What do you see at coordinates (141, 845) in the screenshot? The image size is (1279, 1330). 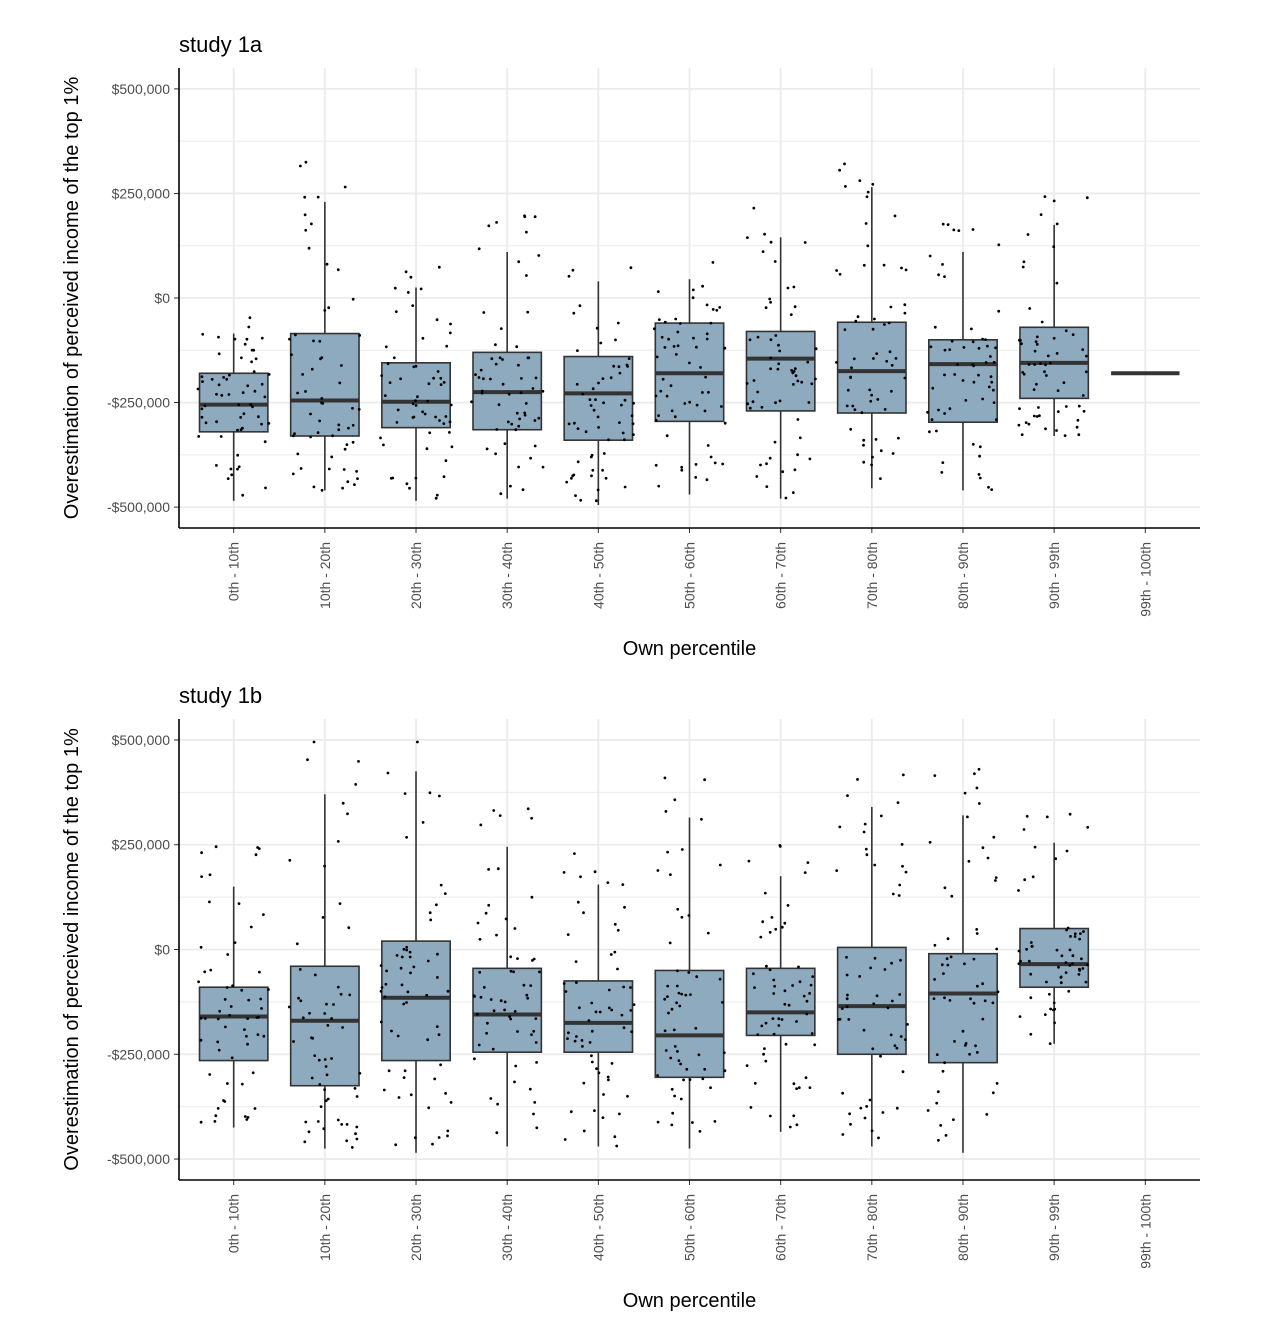 I see `y-tick-label: $250,000` at bounding box center [141, 845].